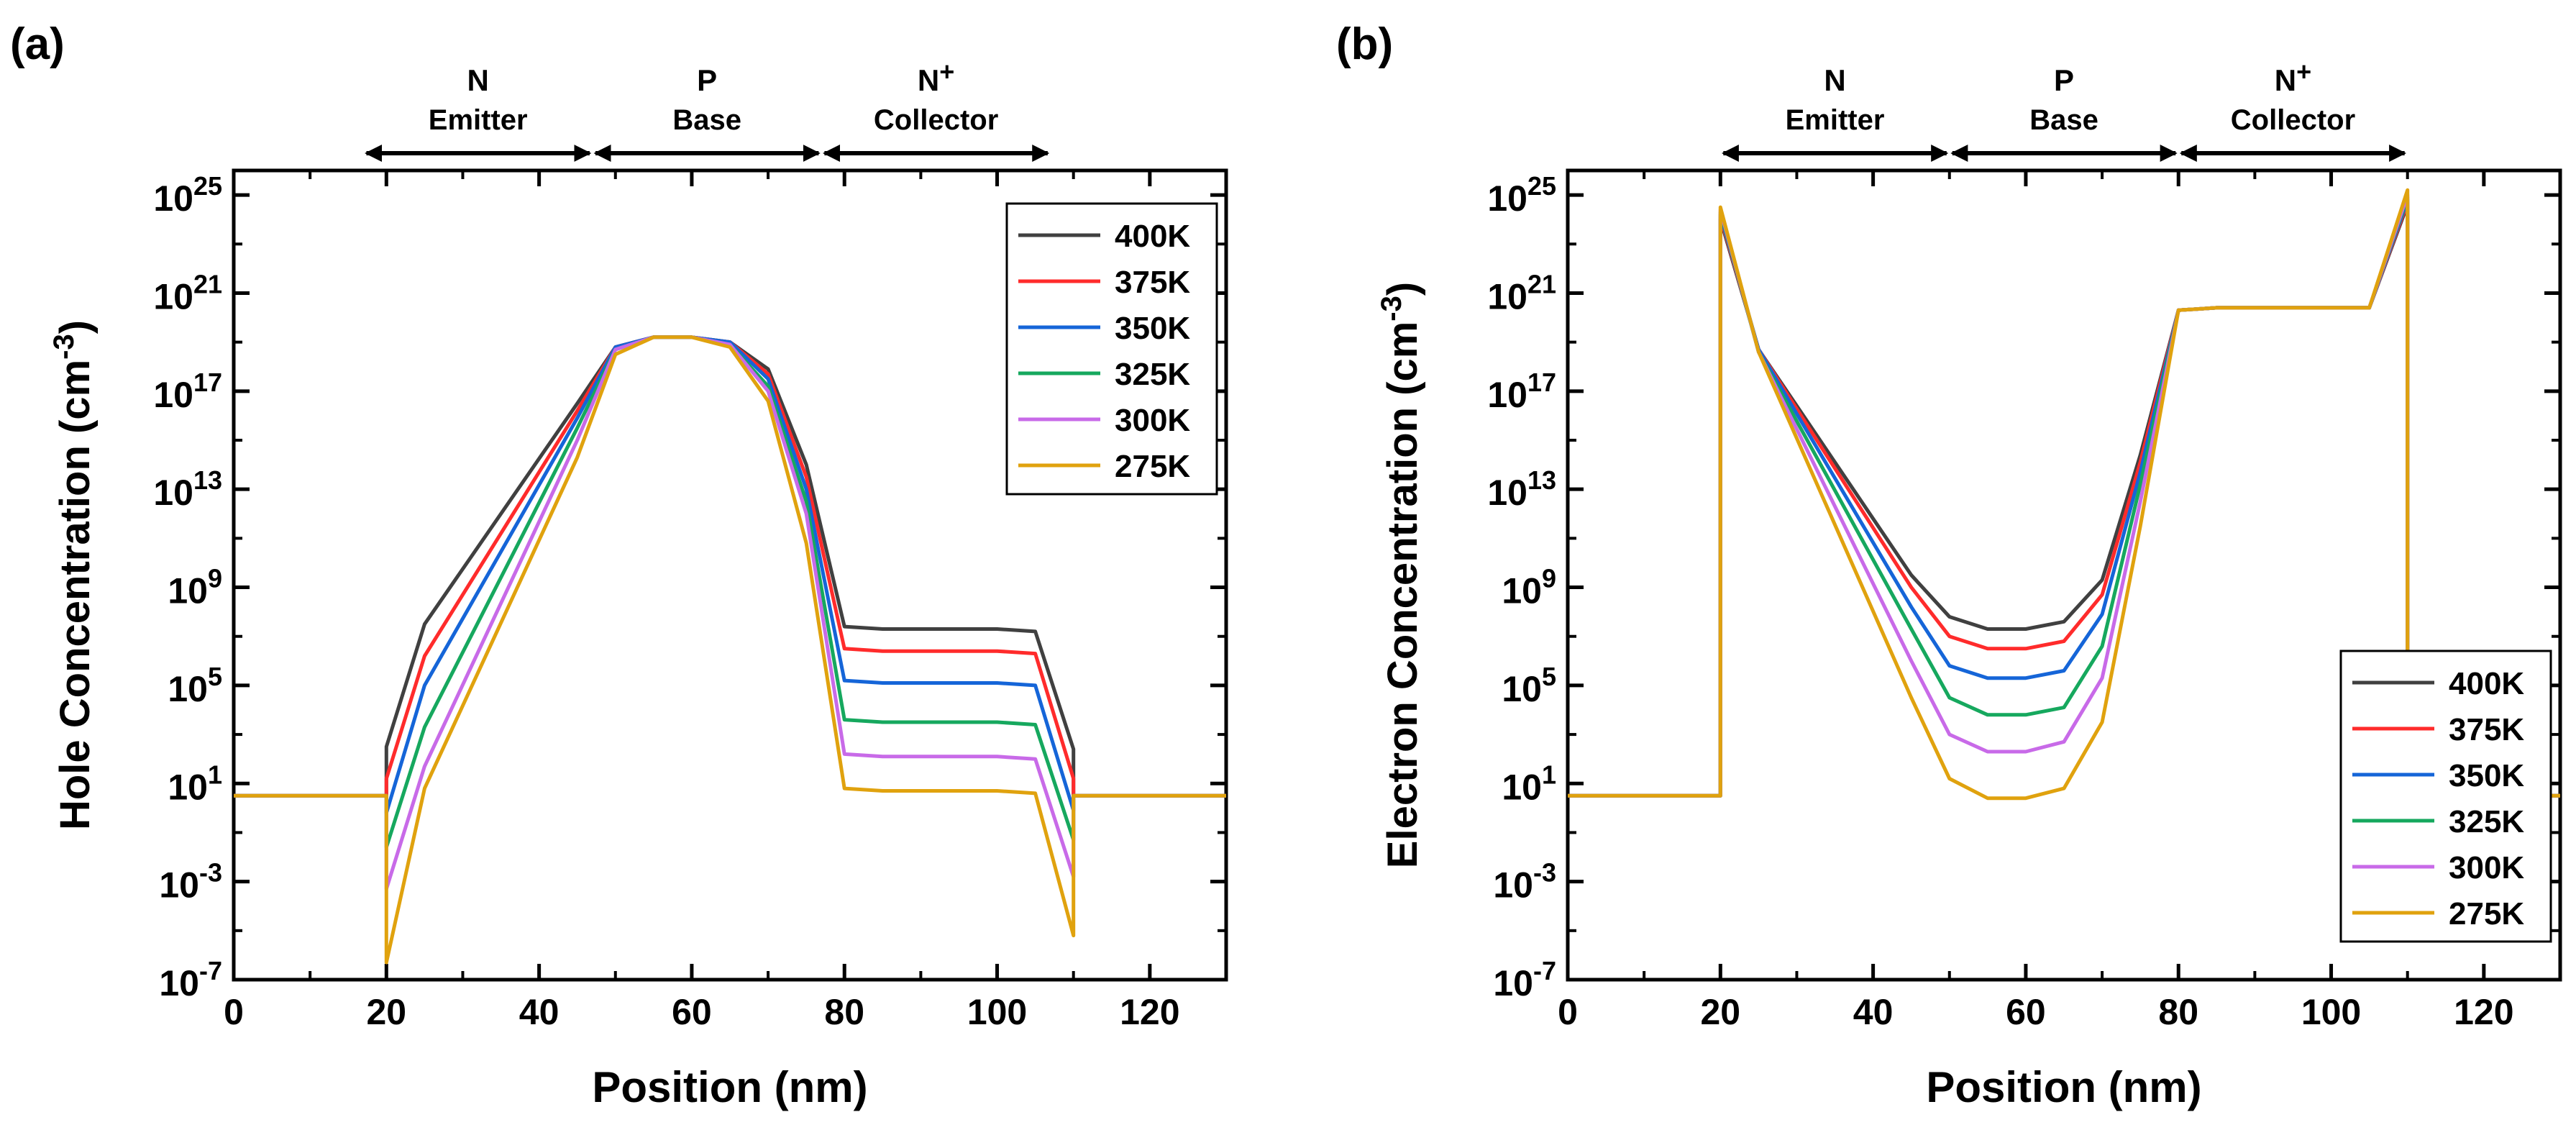  I want to click on region-name-text: P, so click(707, 80).